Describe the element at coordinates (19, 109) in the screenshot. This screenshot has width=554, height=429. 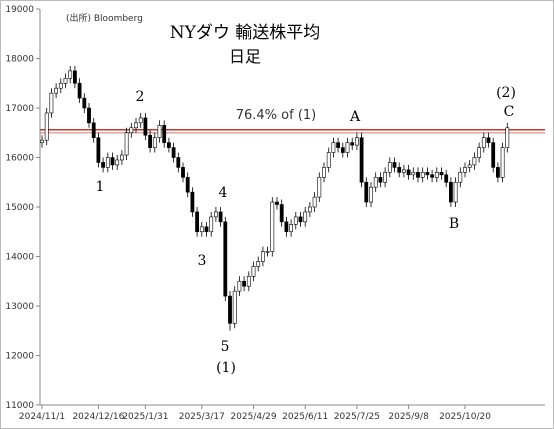
I see `y-tick-label: 17000` at that location.